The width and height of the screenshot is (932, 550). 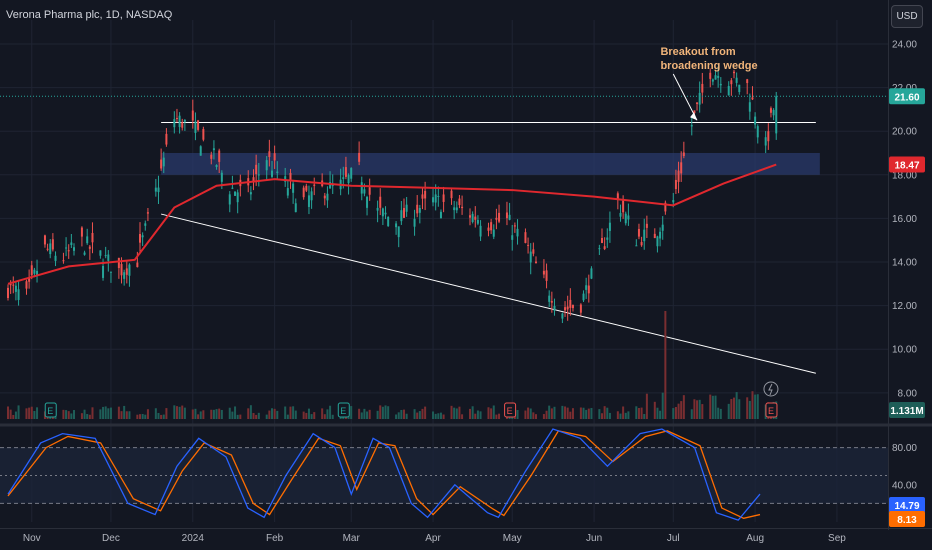 I want to click on annotation-line-2: broadening wedge, so click(x=708, y=66).